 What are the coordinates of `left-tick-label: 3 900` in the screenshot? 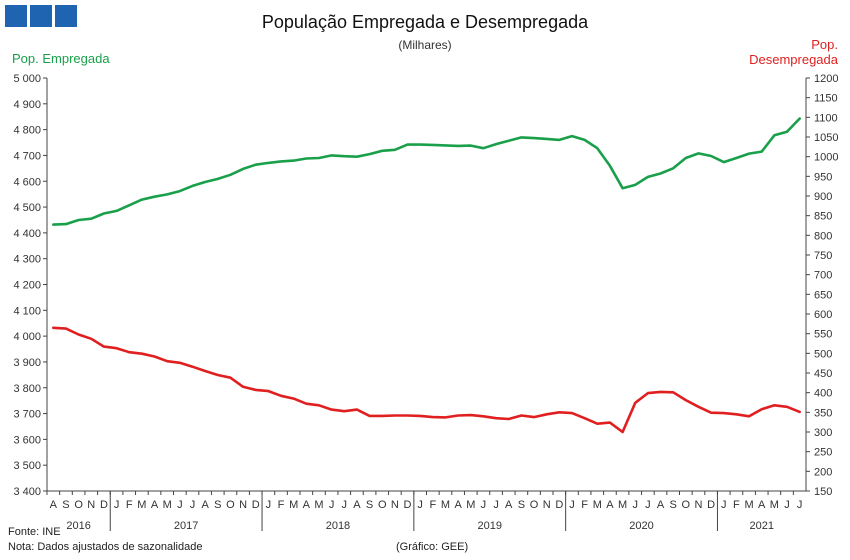 It's located at (27, 363).